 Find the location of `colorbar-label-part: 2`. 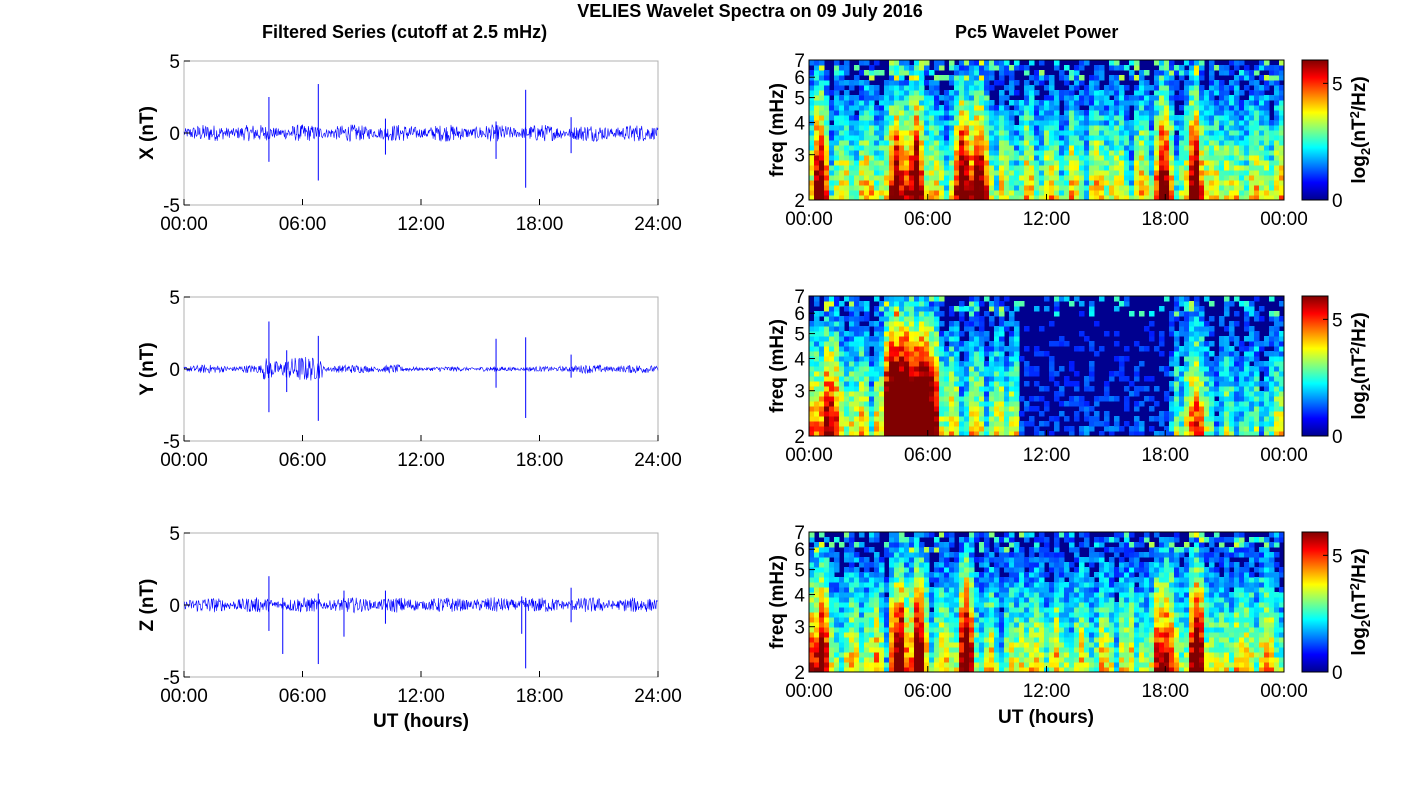

colorbar-label-part: 2 is located at coordinates (1354, 114).